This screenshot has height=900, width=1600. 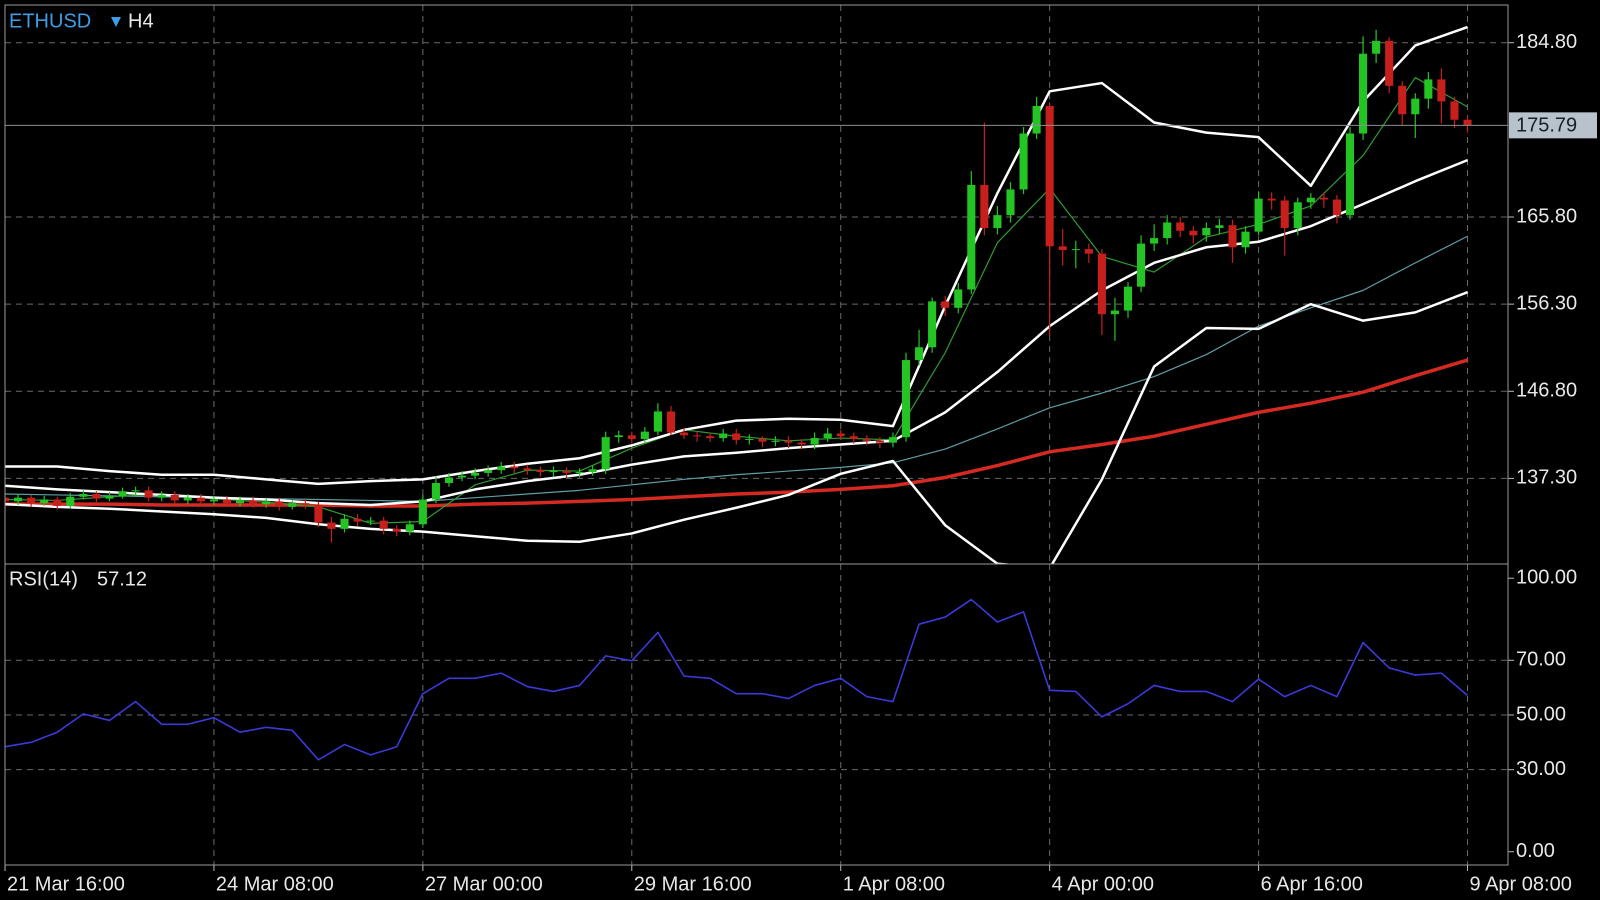 What do you see at coordinates (1546, 126) in the screenshot?
I see `current-price-label: 175.79` at bounding box center [1546, 126].